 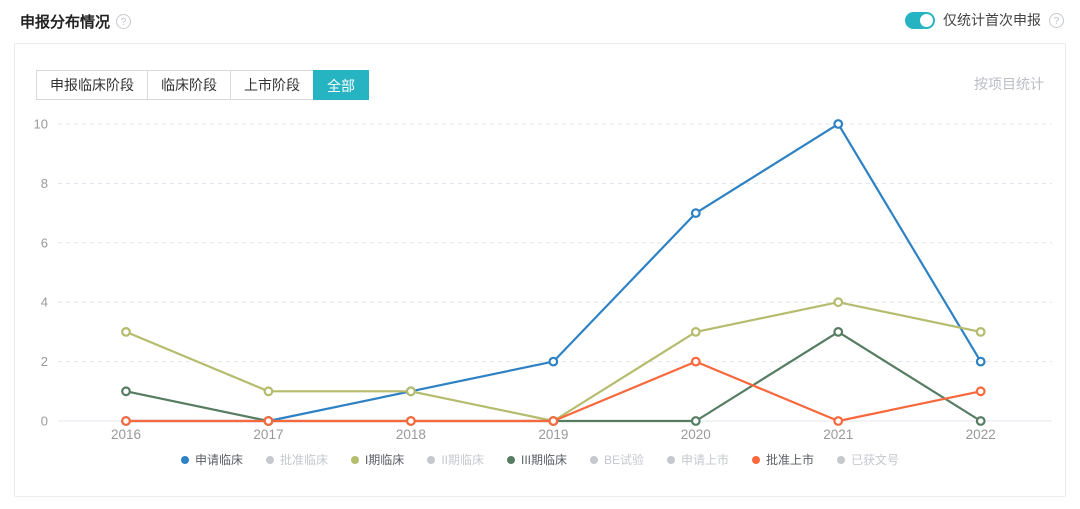 I want to click on legend-item: 申请临床, so click(x=211, y=459).